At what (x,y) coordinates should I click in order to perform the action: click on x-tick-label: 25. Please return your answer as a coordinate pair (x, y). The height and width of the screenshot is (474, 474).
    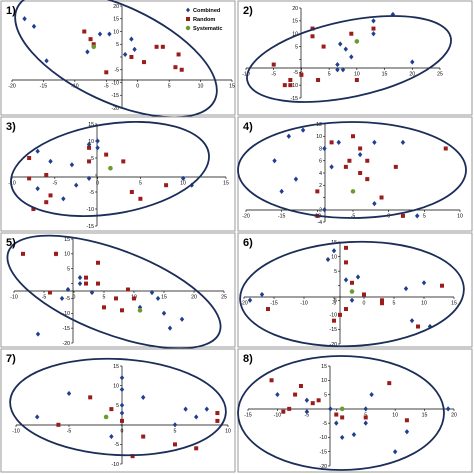
    Looking at the image, I should click on (440, 75).